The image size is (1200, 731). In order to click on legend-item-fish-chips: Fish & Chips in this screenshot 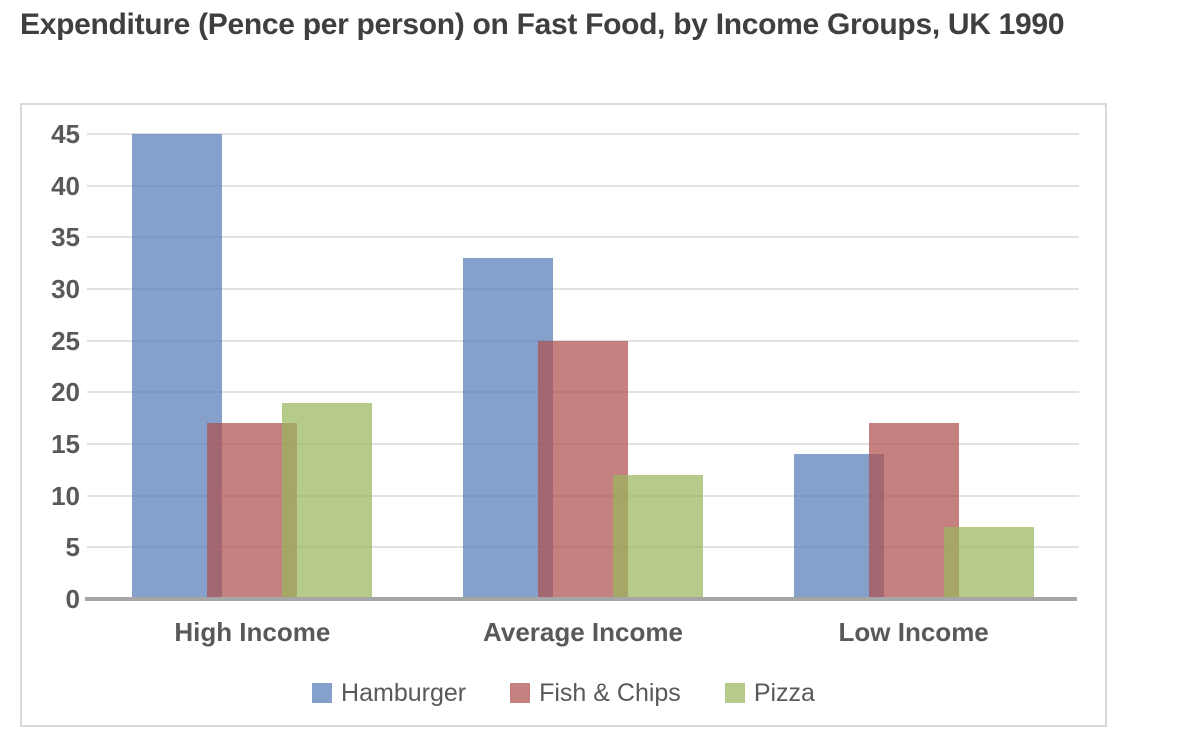, I will do `click(595, 693)`.